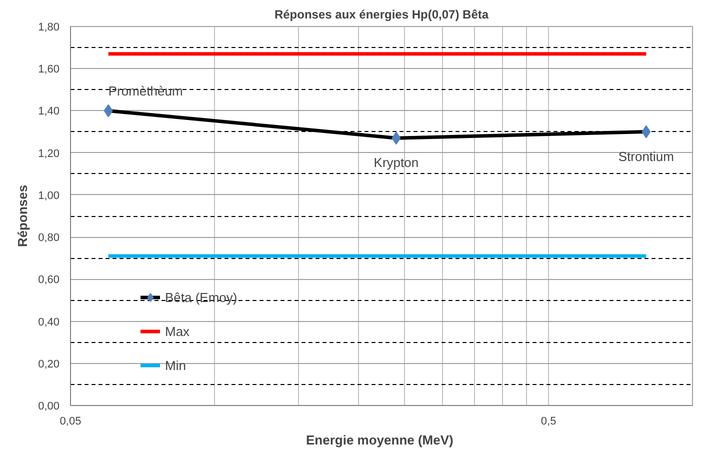  Describe the element at coordinates (49, 28) in the screenshot. I see `y-tick-label: 1,80` at that location.